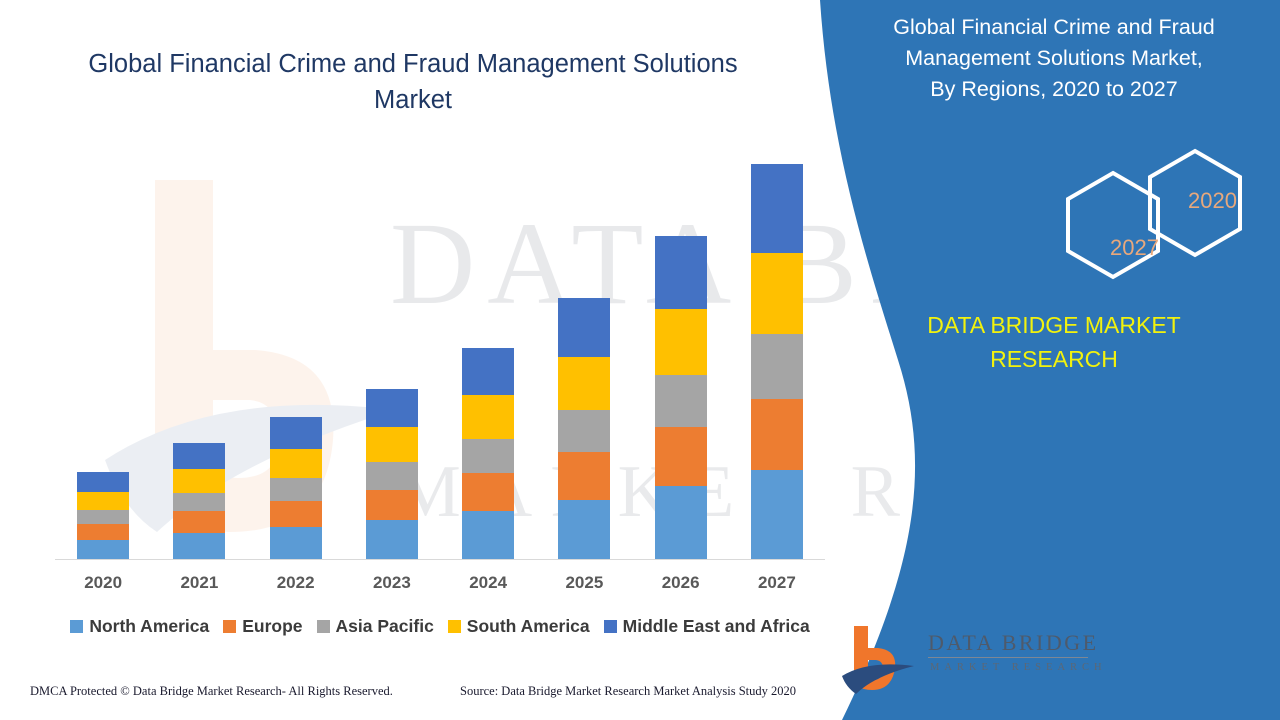  Describe the element at coordinates (1054, 27) in the screenshot. I see `panel-title-line1: Global Financial Crime and Fraud` at that location.